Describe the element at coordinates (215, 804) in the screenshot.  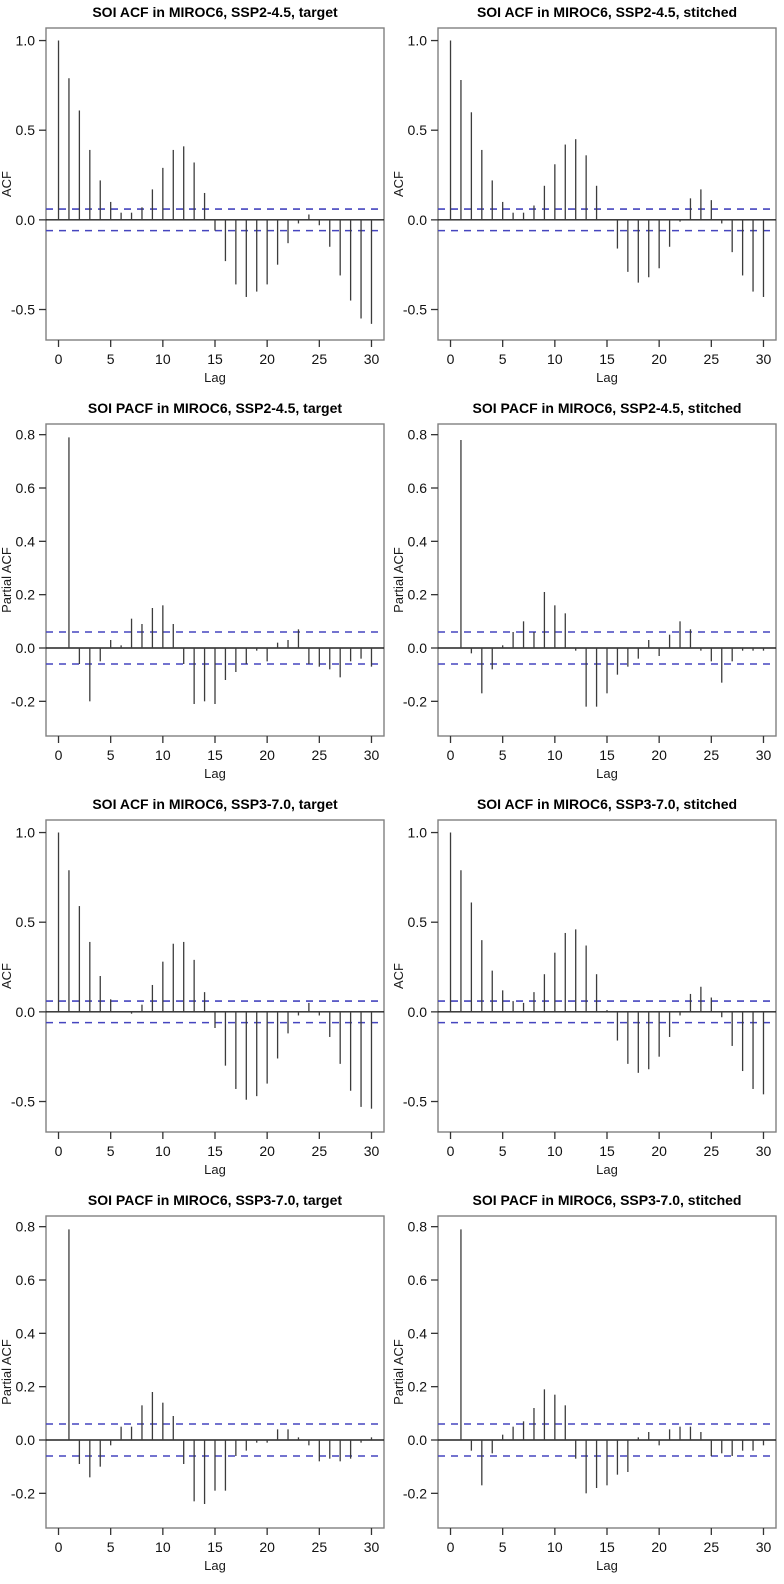
I see `panel-title: SOI ACF in MIROC6, SSP3-7.0, target` at that location.